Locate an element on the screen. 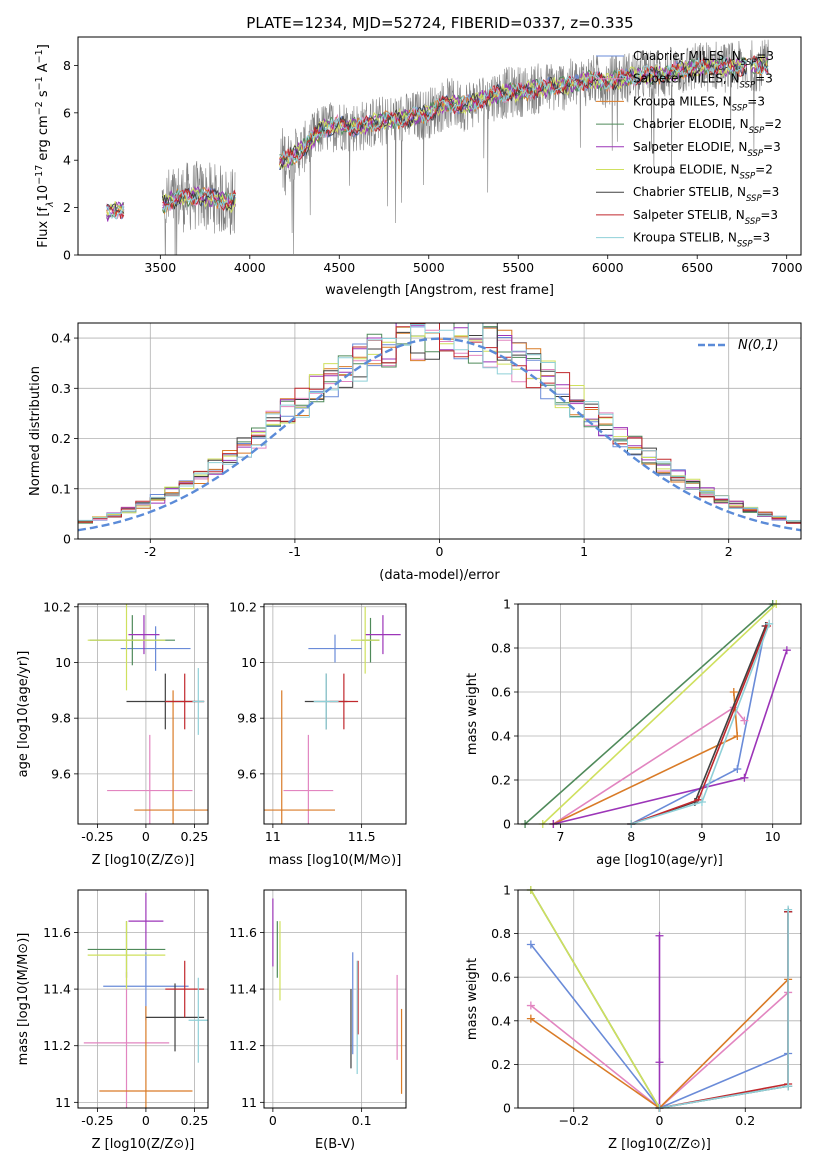 The width and height of the screenshot is (819, 1170). legend-label: Salpeter STELIB, NSSP=3 is located at coordinates (705, 217).